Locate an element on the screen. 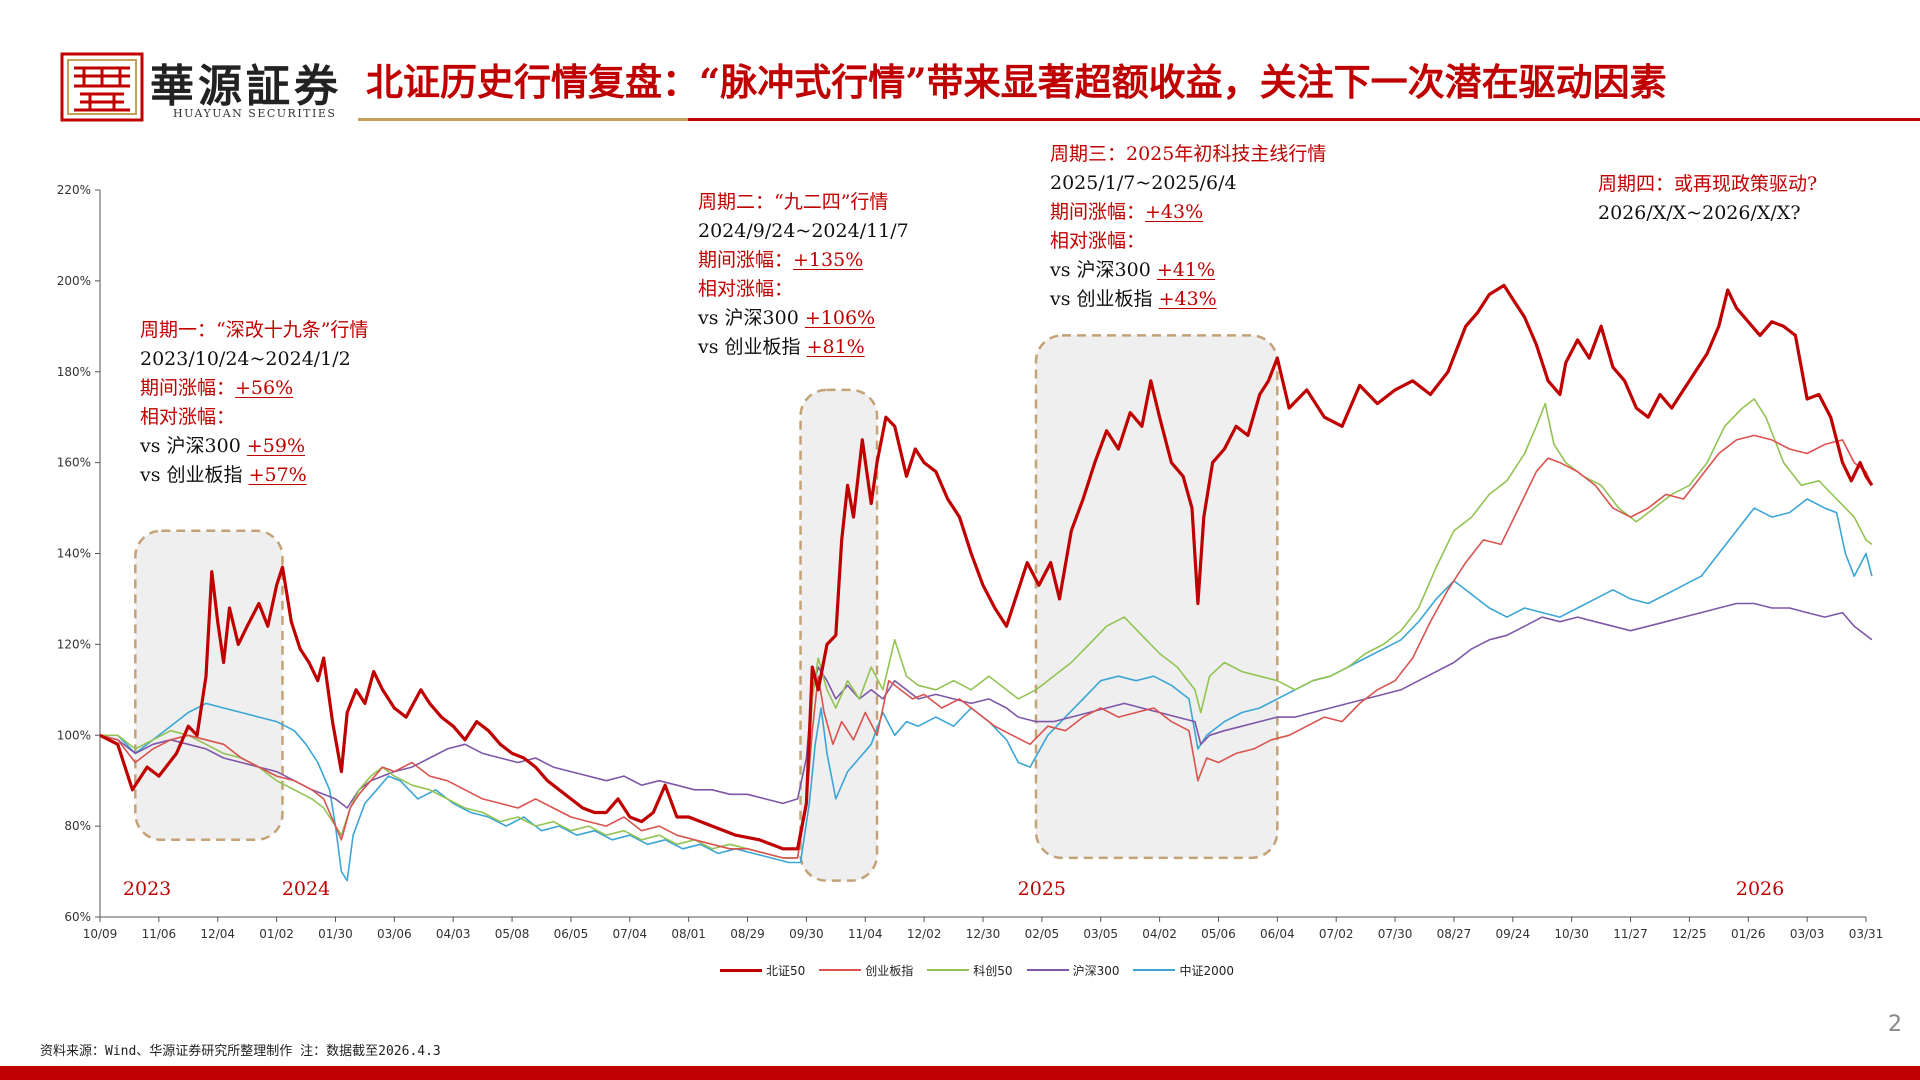 Image resolution: width=1920 pixels, height=1080 pixels. x-tick-label: 07/30 is located at coordinates (1395, 934).